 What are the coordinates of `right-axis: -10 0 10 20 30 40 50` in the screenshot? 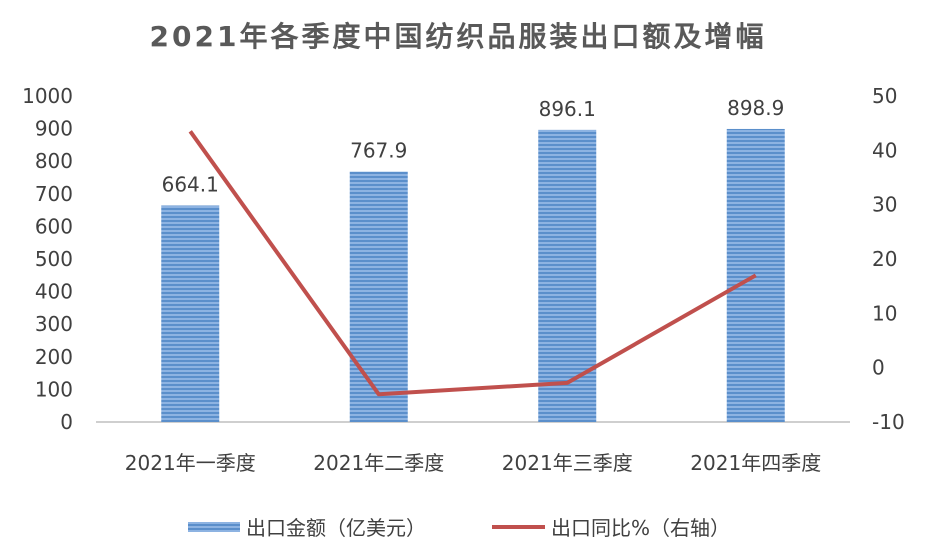 It's located at (888, 259).